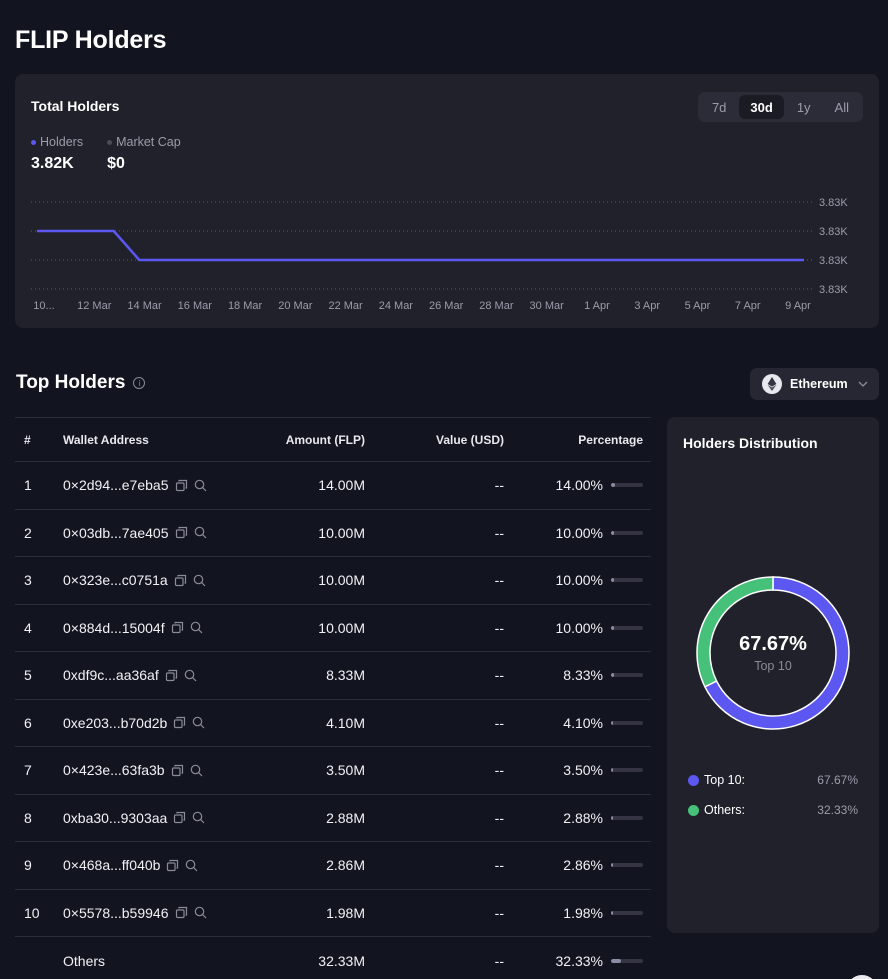 The image size is (888, 979). Describe the element at coordinates (195, 306) in the screenshot. I see `x-tick-label: 16 Mar` at that location.